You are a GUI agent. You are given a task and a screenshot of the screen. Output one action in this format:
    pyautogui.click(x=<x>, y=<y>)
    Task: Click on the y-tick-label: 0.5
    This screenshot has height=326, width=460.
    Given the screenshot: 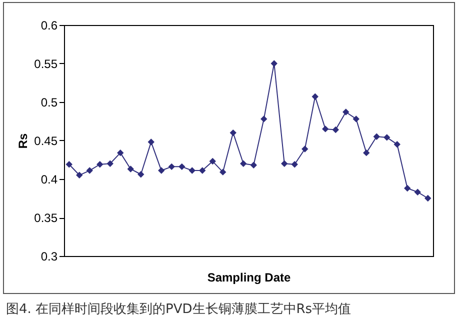 What is the action you would take?
    pyautogui.click(x=49, y=103)
    